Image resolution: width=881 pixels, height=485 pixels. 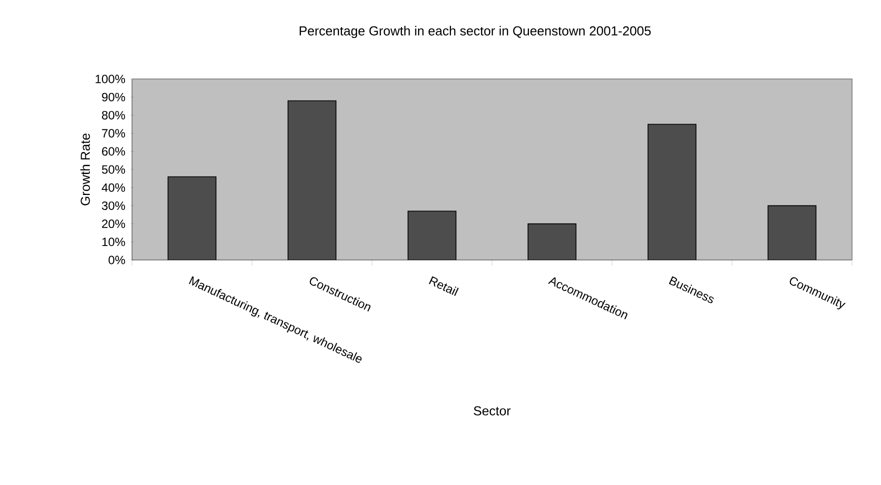 What do you see at coordinates (114, 224) in the screenshot?
I see `y-tick-label: 20%` at bounding box center [114, 224].